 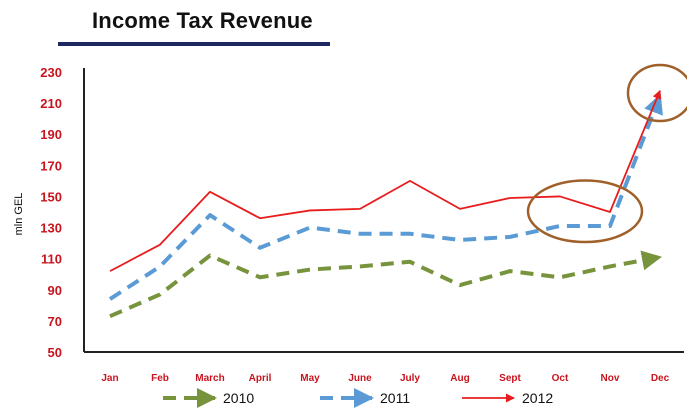 What do you see at coordinates (560, 378) in the screenshot?
I see `x-tick-label: Oct` at bounding box center [560, 378].